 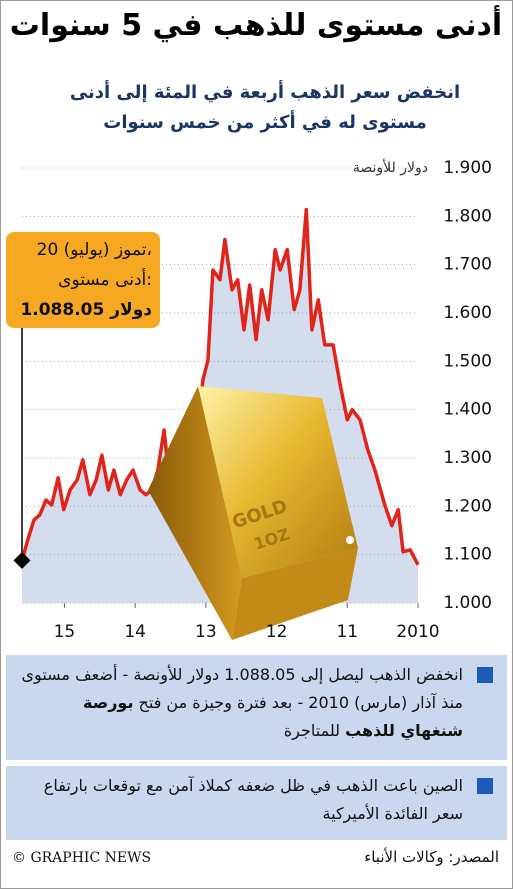 What do you see at coordinates (65, 632) in the screenshot?
I see `x-tick-label: 15` at bounding box center [65, 632].